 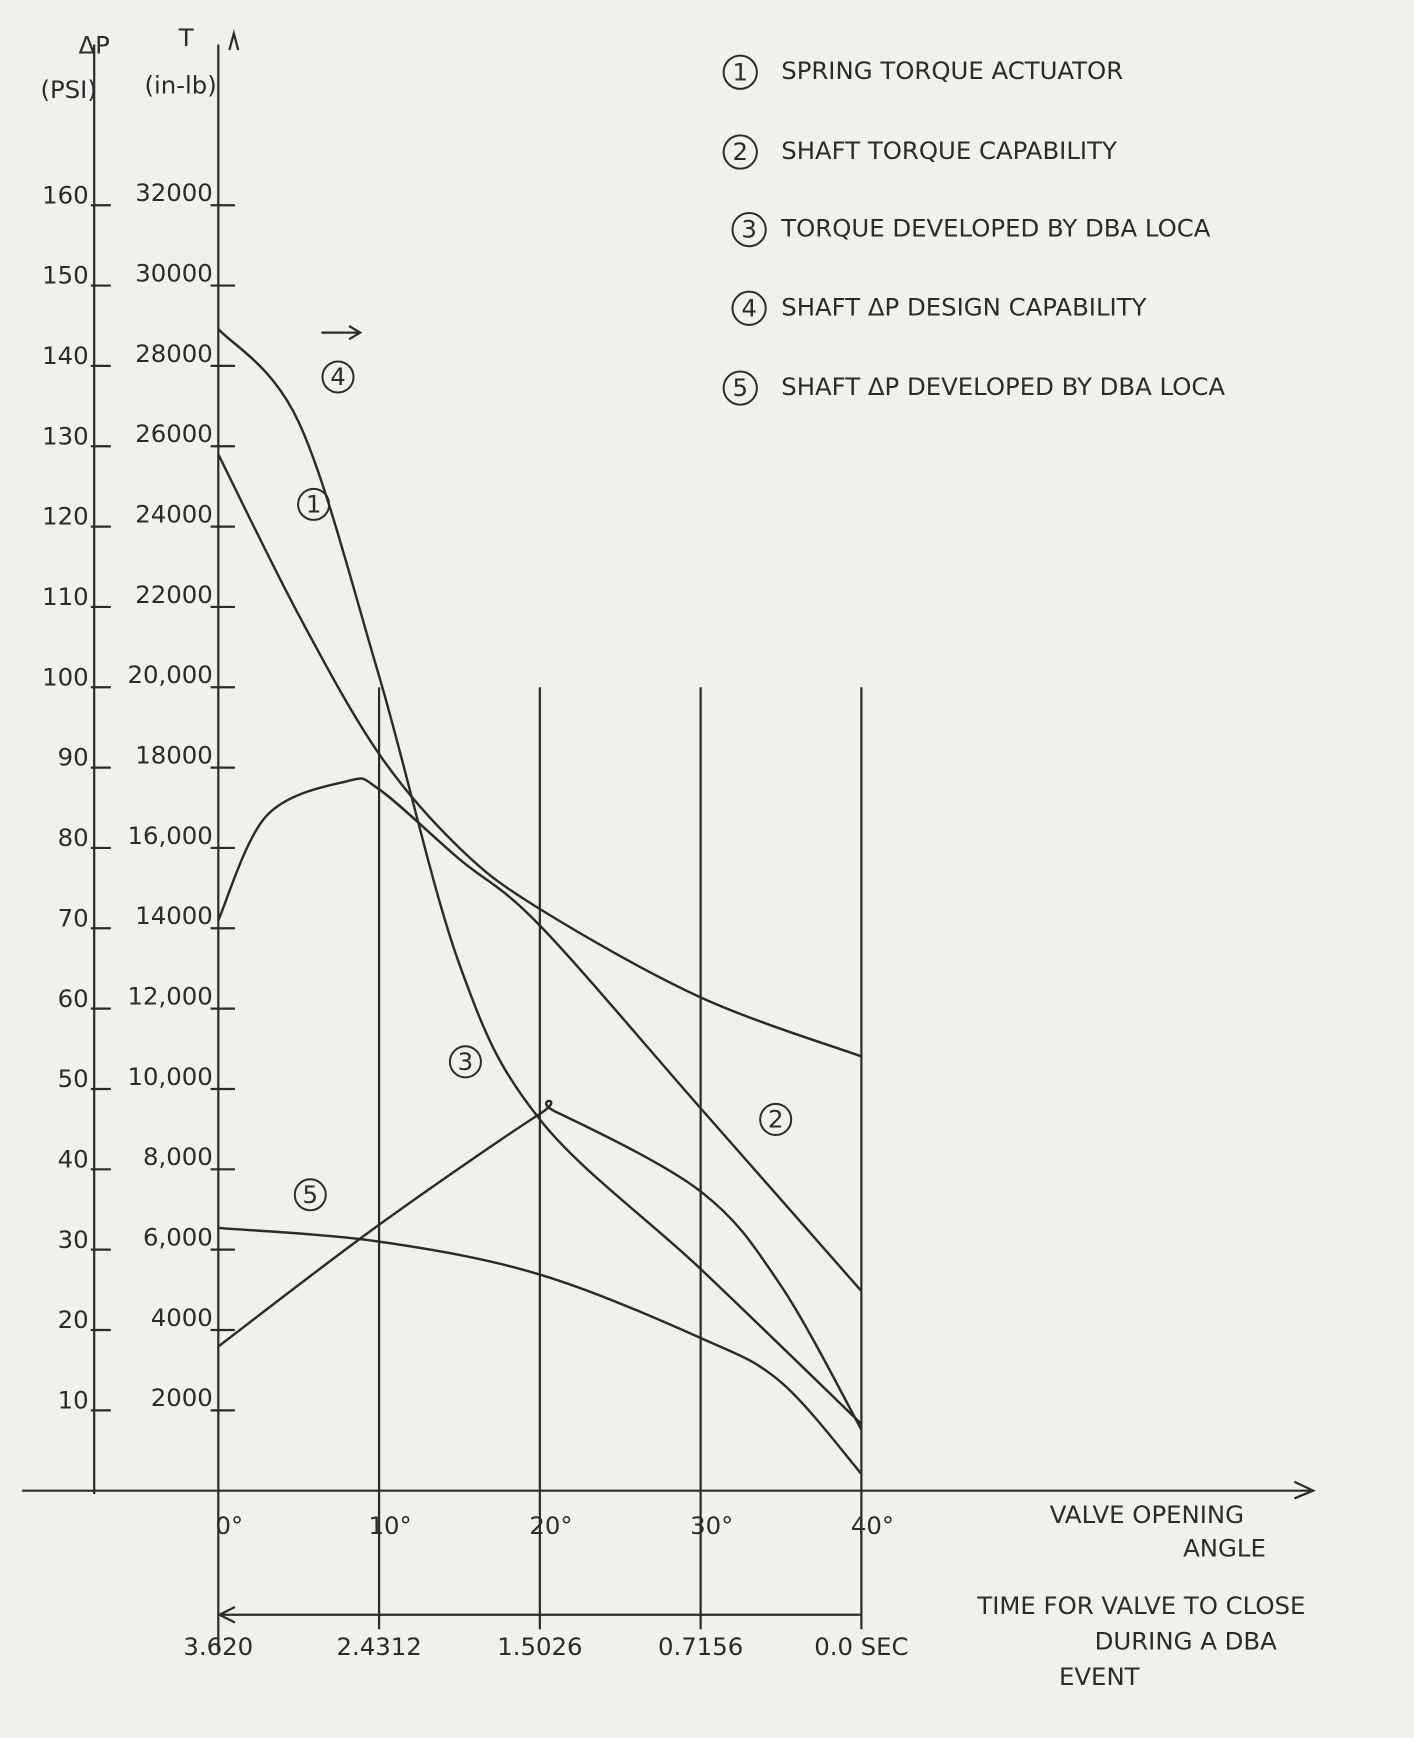 What do you see at coordinates (182, 1397) in the screenshot?
I see `y2-tick-label: 2000` at bounding box center [182, 1397].